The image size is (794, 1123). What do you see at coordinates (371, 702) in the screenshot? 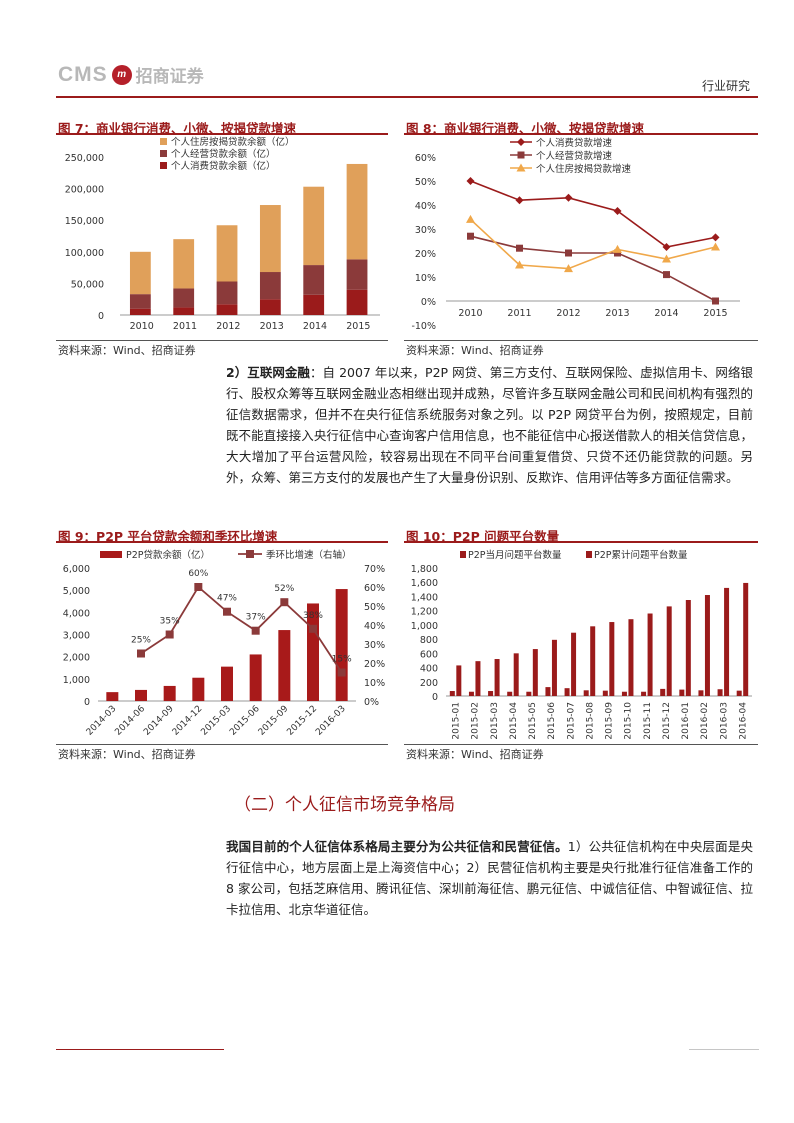
I see `y-right-tick-label: 0%` at bounding box center [371, 702].